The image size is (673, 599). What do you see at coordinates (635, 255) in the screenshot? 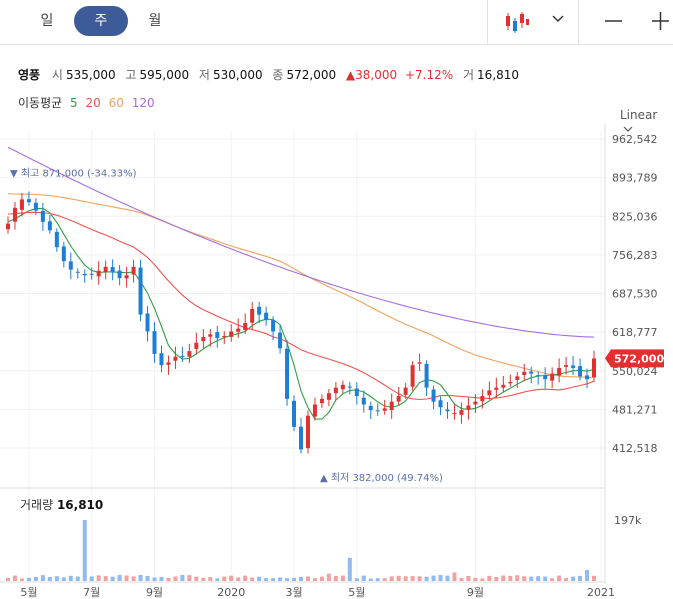
I see `price-tick-label: 756,283` at bounding box center [635, 255].